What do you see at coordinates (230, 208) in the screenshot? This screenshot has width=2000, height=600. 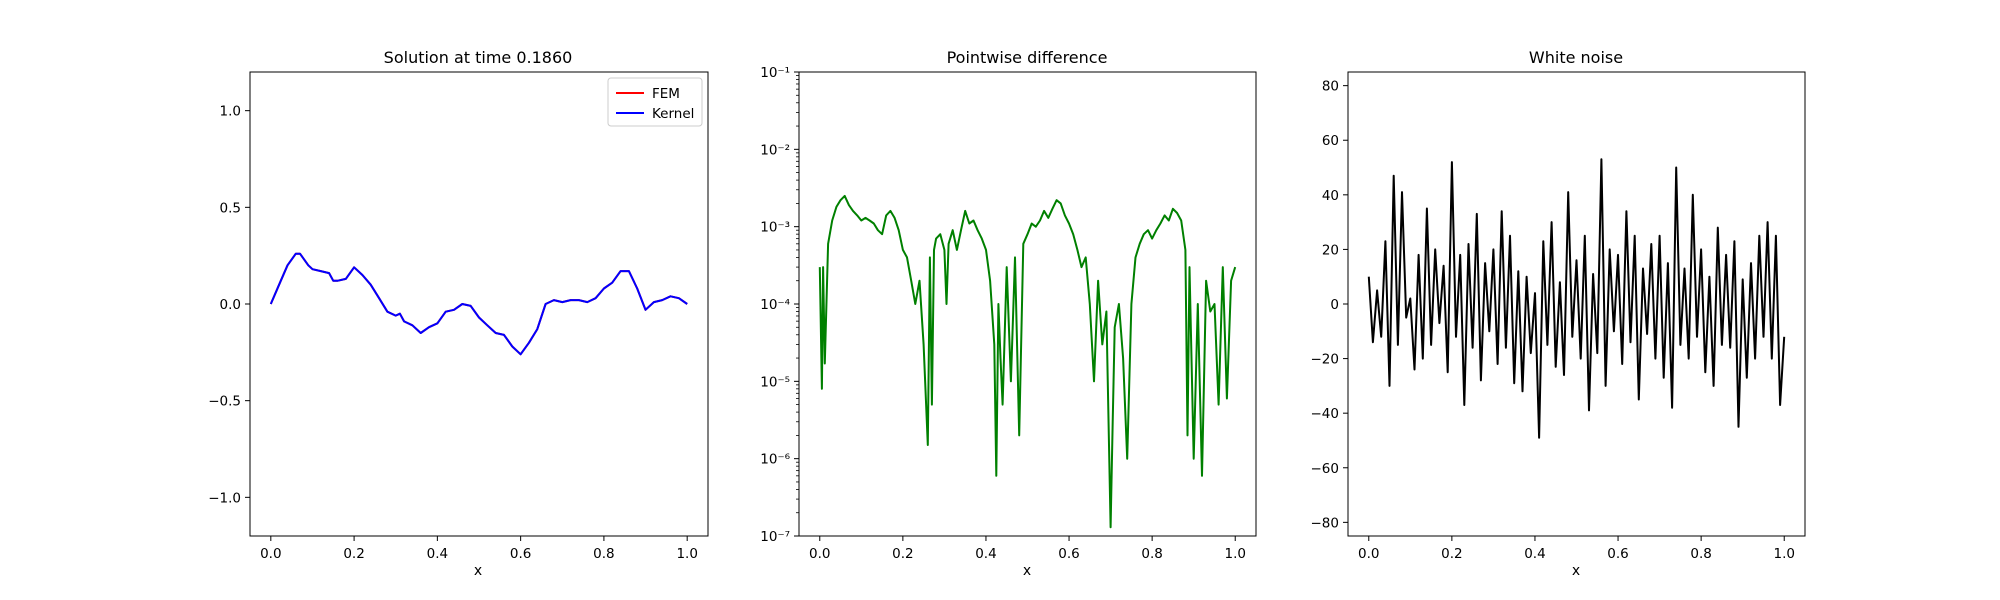 I see `panel-solution-ytick-label: 0.5` at bounding box center [230, 208].